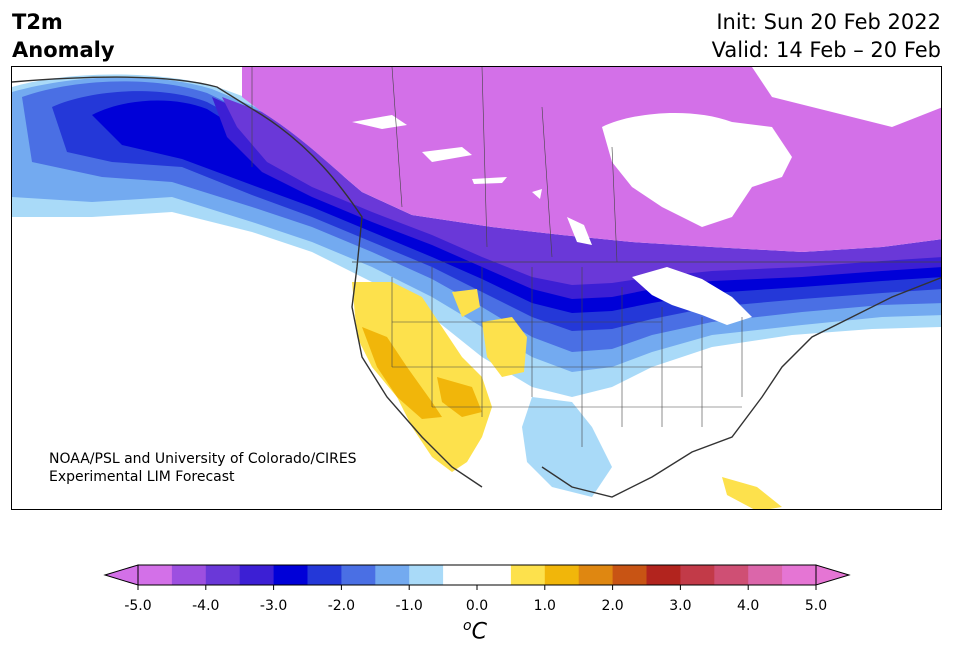  I want to click on colorbar-ticks, so click(477, 587).